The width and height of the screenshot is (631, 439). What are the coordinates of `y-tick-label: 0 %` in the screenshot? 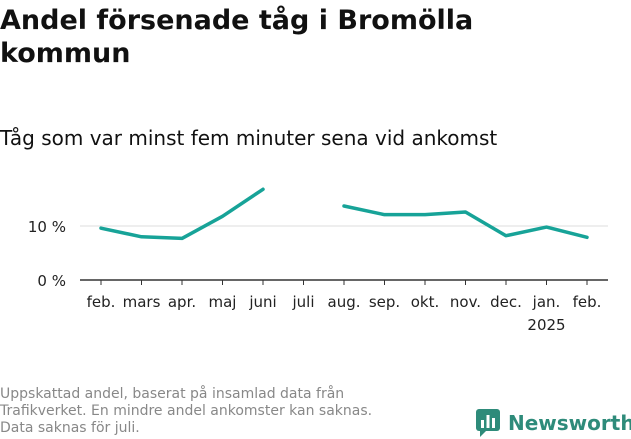 It's located at (51, 281).